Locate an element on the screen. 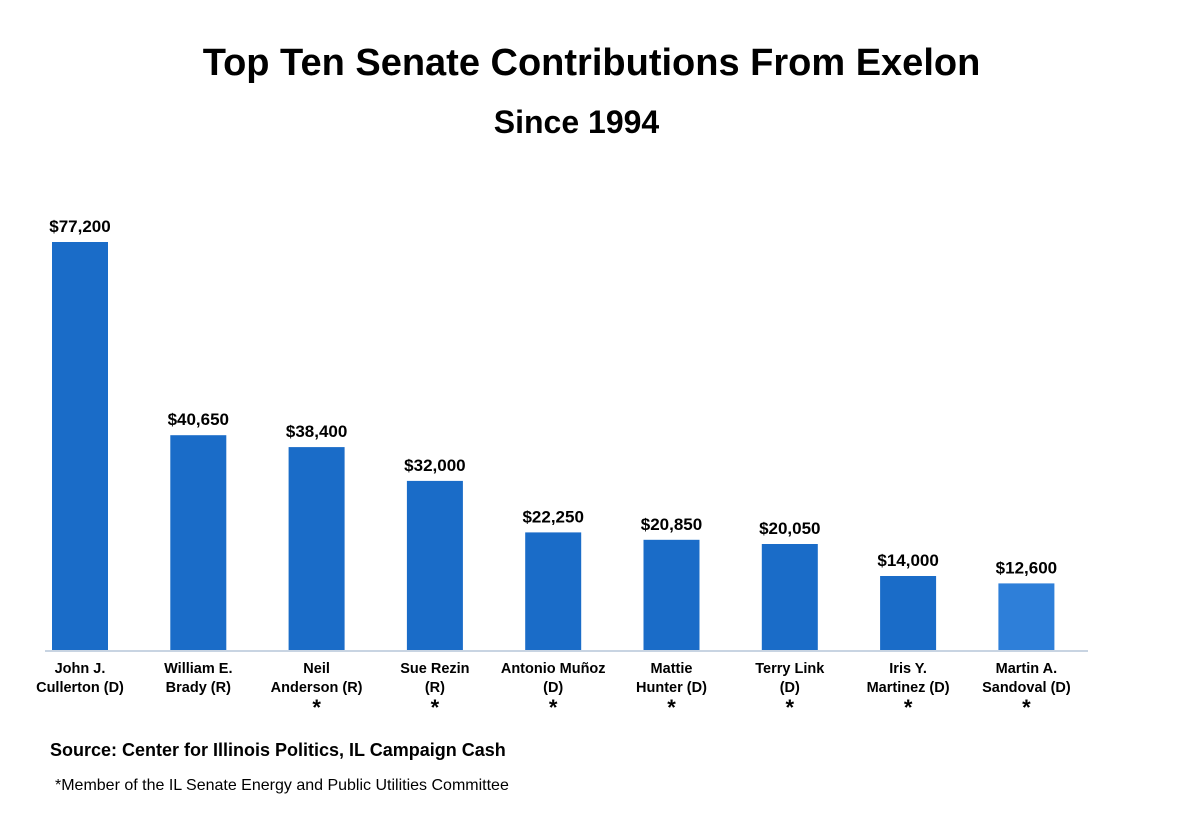 This screenshot has height=820, width=1183. committee-marker-3: * is located at coordinates (435, 707).